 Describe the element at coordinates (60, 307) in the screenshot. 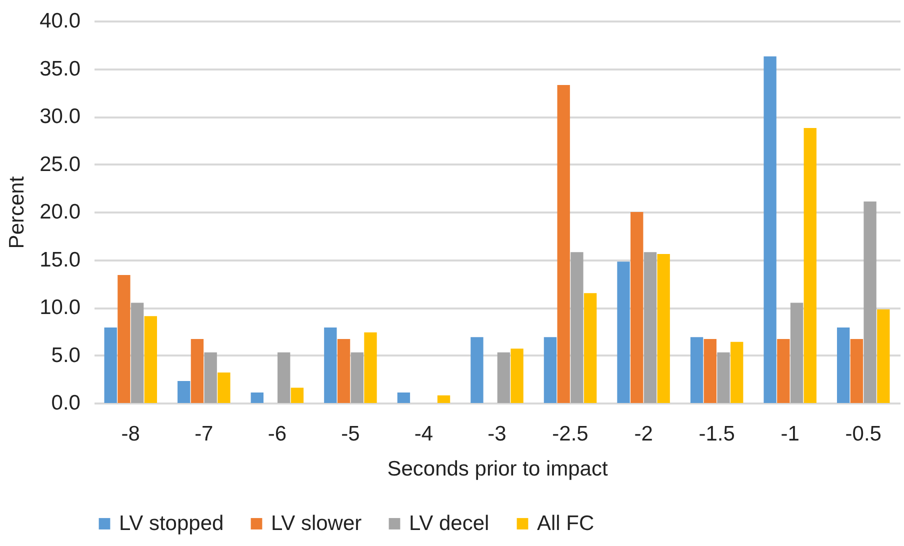

I see `y-tick-label: 10.0` at that location.